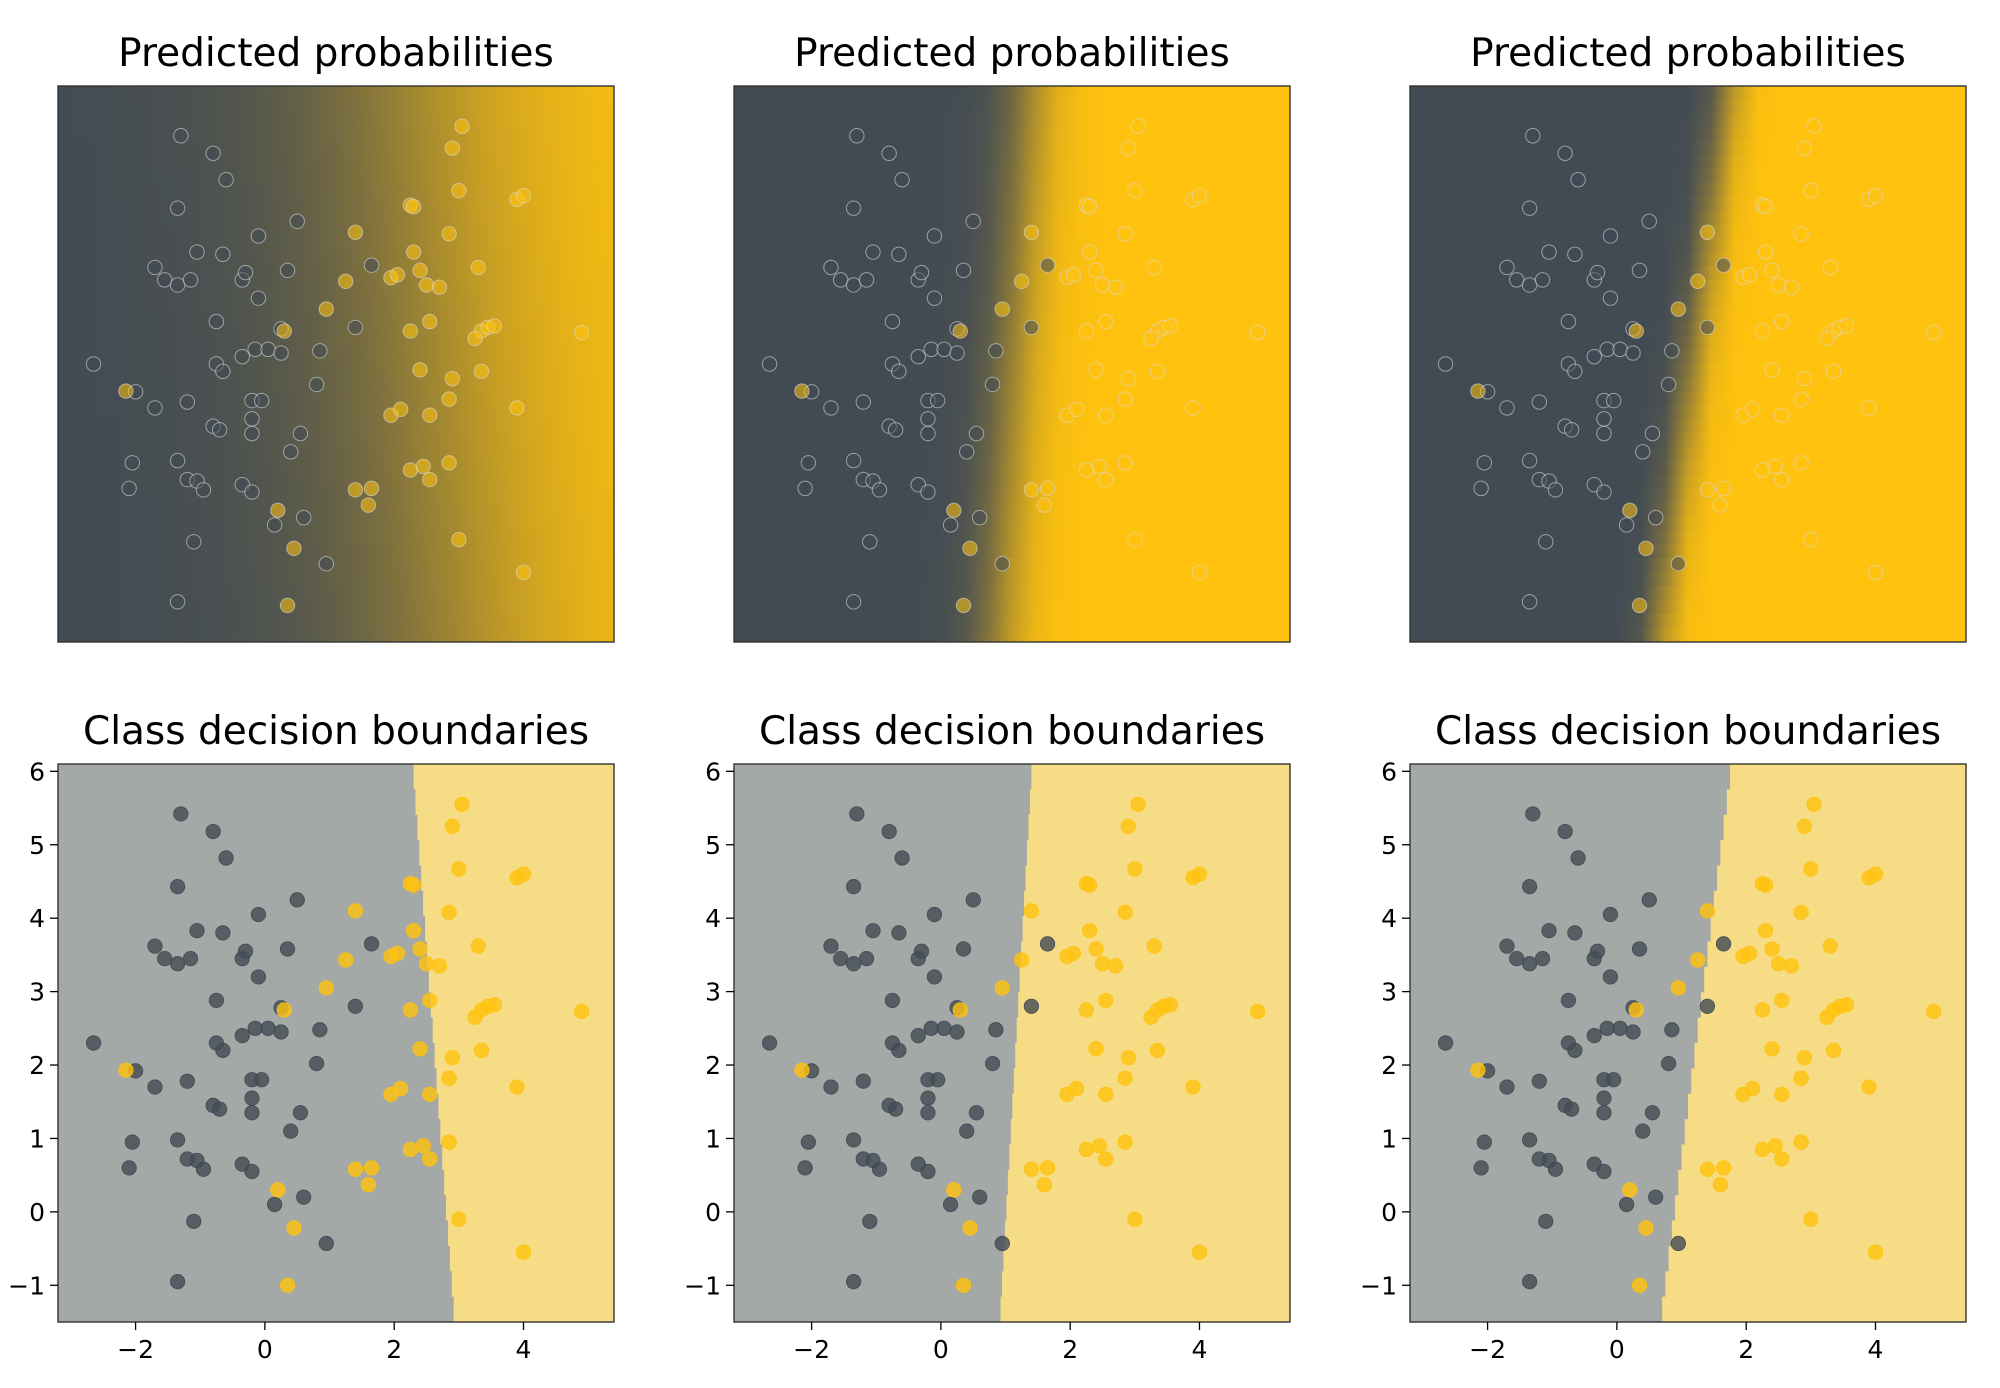 This screenshot has width=2000, height=1388. What do you see at coordinates (37, 1138) in the screenshot?
I see `y-tick-label: 1` at bounding box center [37, 1138].